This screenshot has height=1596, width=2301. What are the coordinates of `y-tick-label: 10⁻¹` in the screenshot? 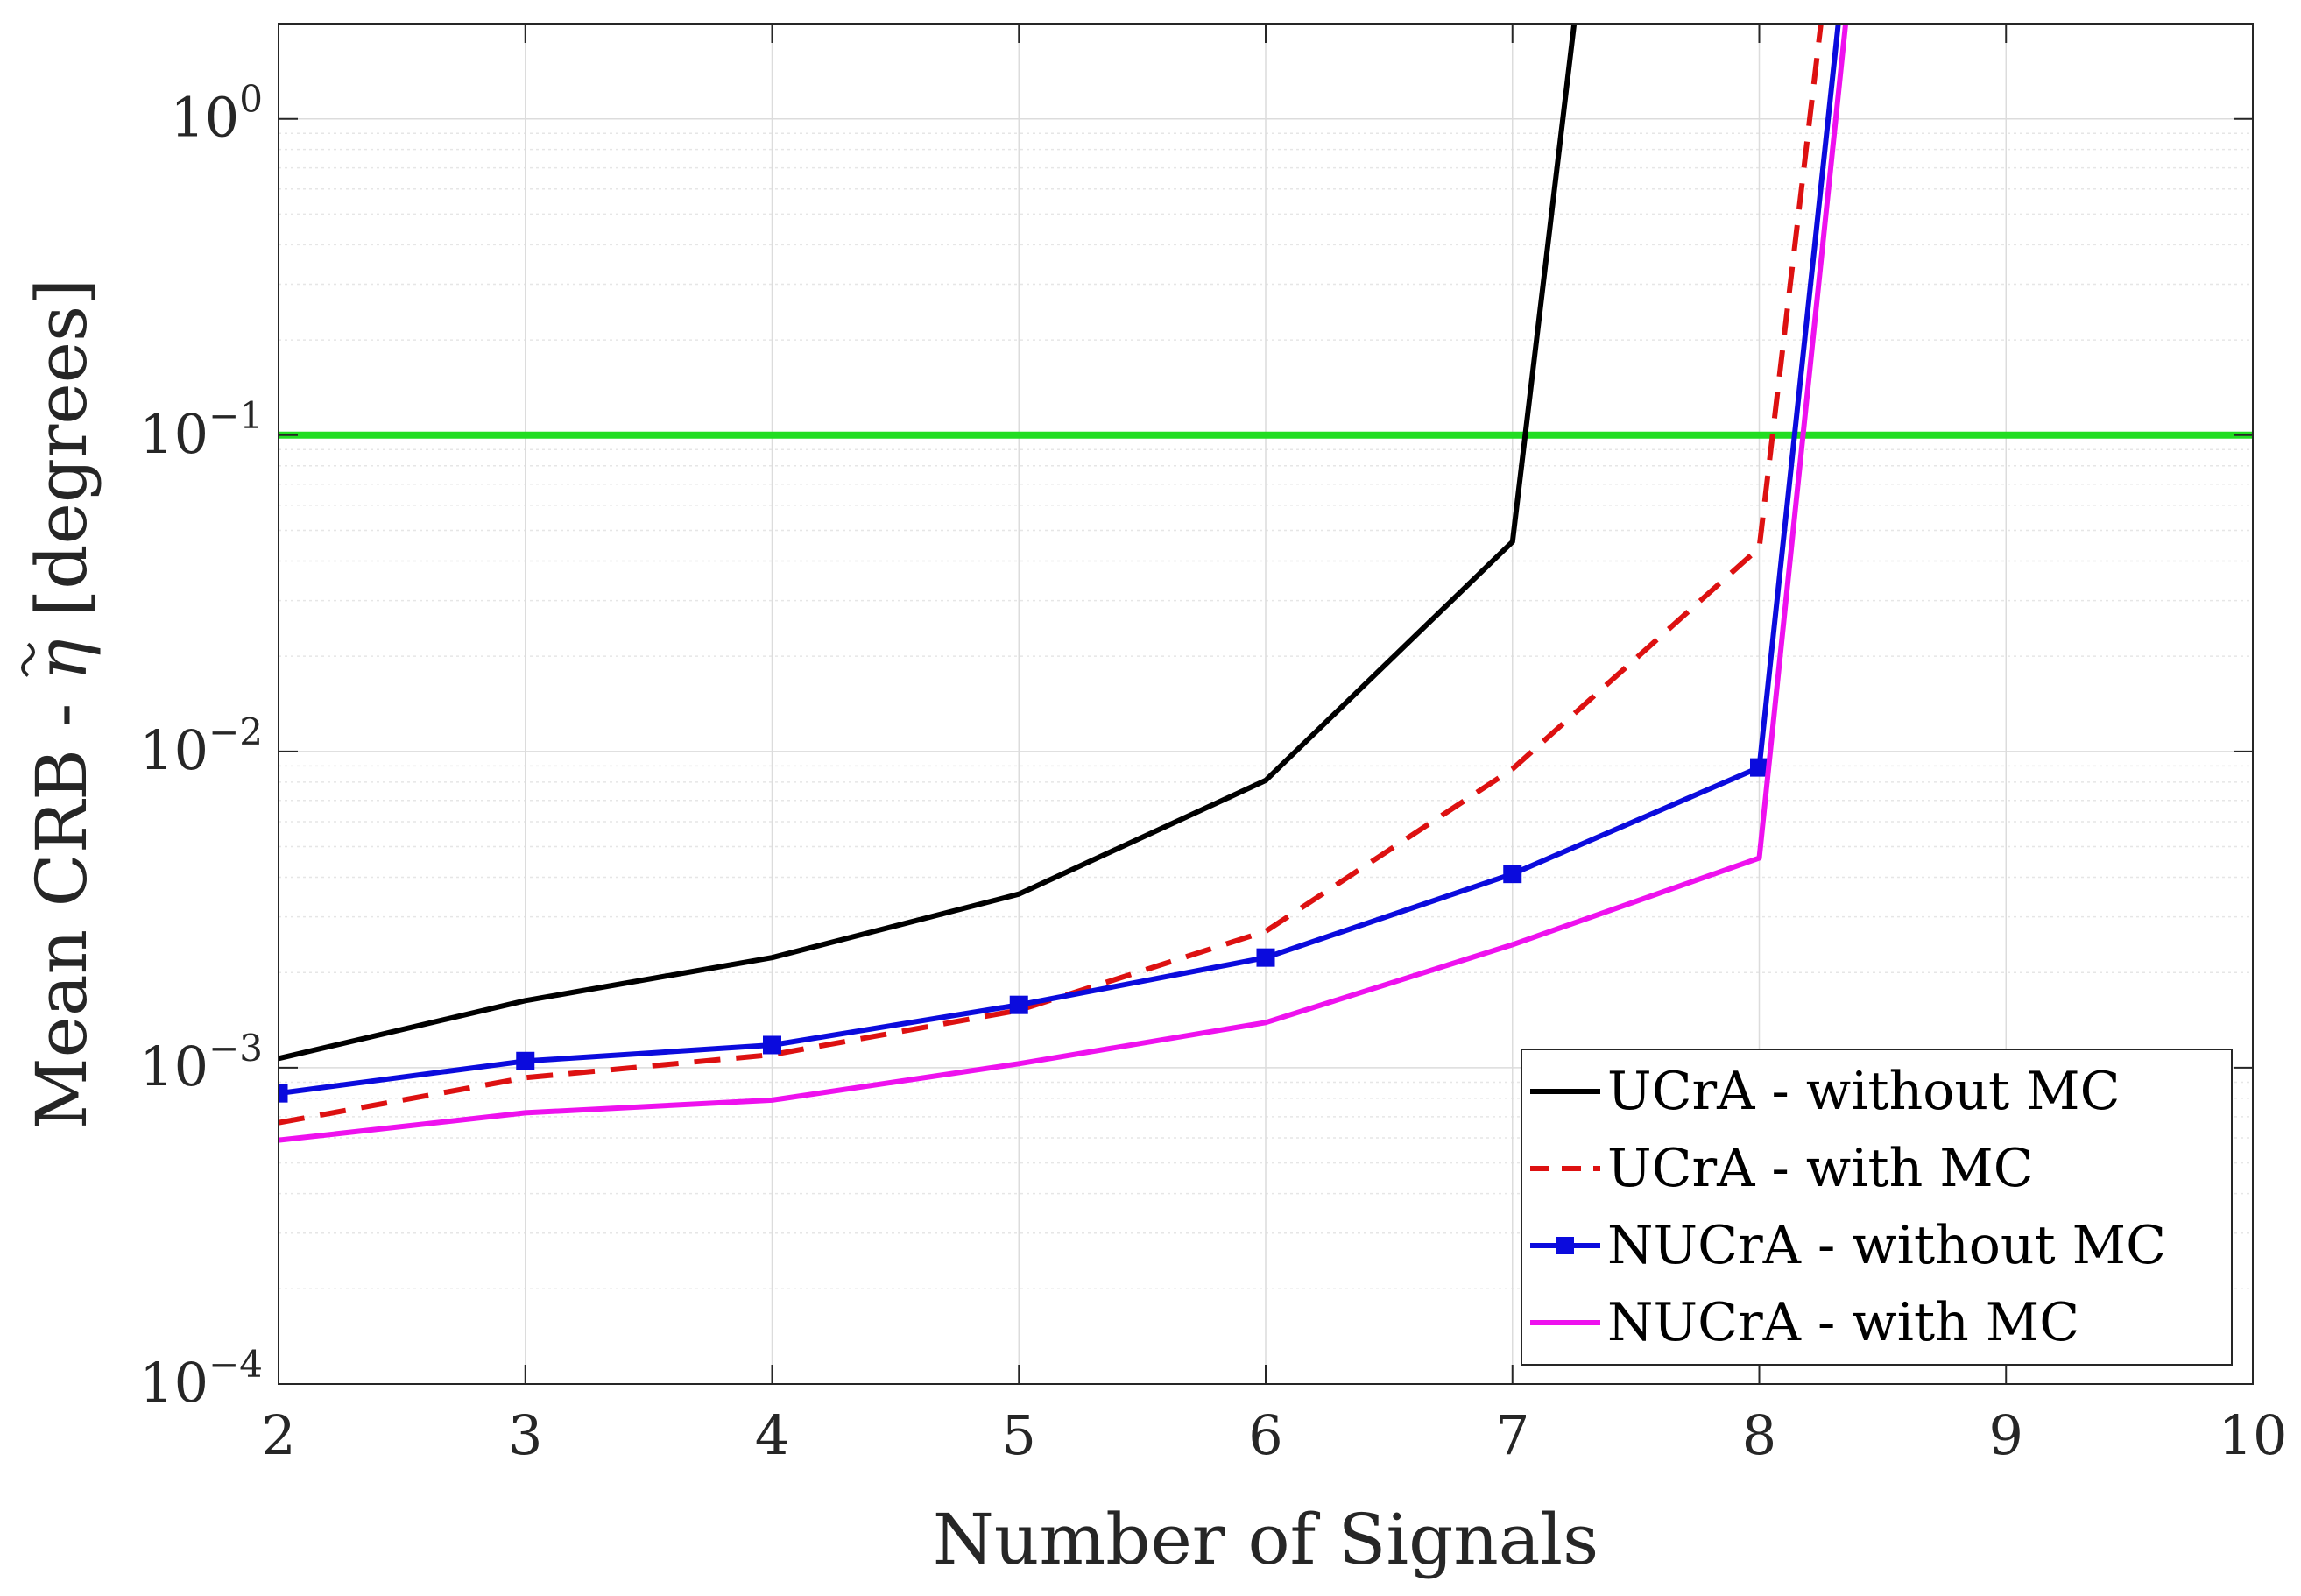 It's located at (201, 430).